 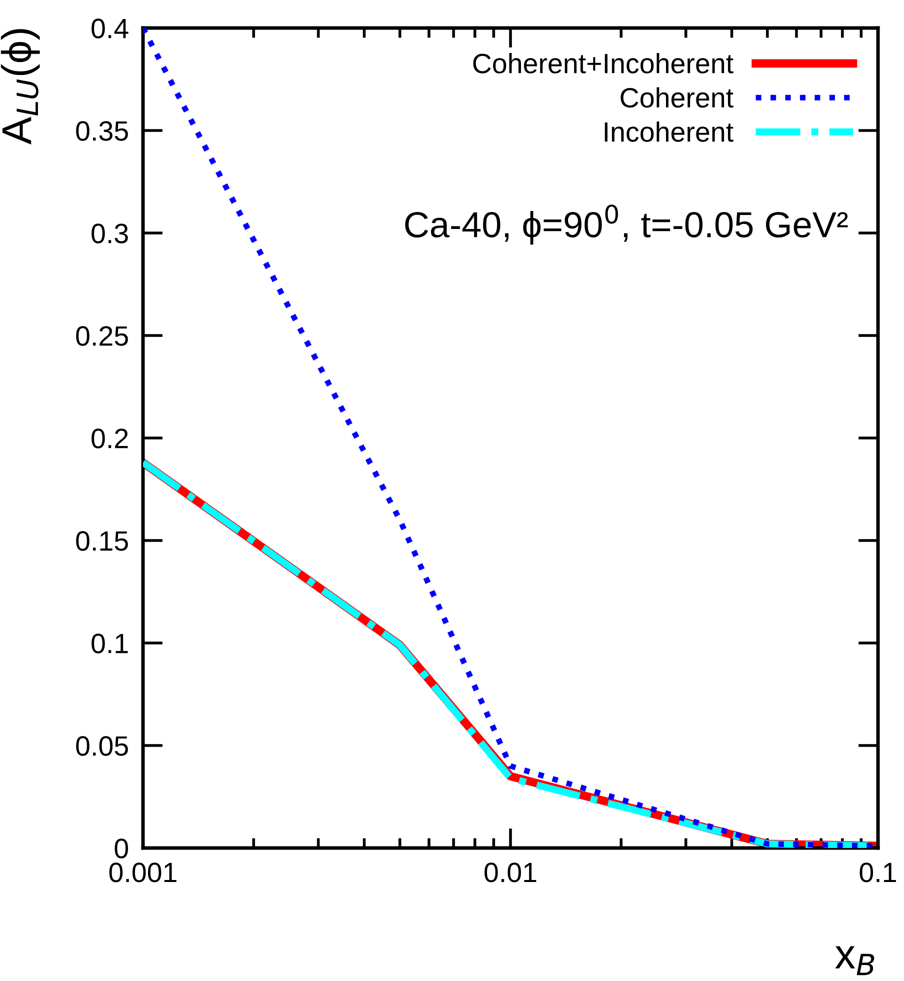 I want to click on y-tick-label: 0.1, so click(x=110, y=644).